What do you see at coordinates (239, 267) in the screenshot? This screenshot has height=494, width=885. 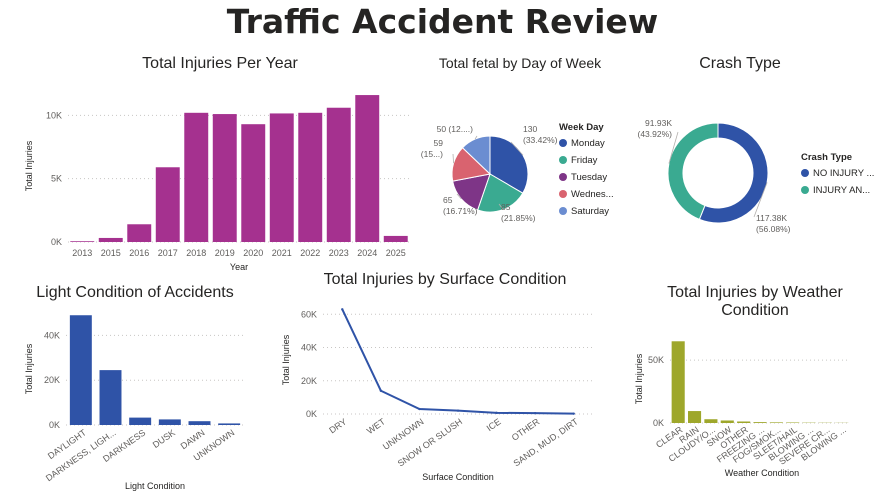 I see `year-x-axis-label: Year` at bounding box center [239, 267].